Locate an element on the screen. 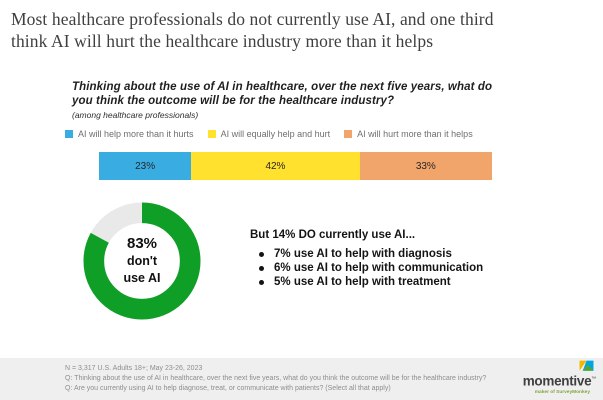  usage-bullet-2: 5% use AI to help with treatment is located at coordinates (400, 282).